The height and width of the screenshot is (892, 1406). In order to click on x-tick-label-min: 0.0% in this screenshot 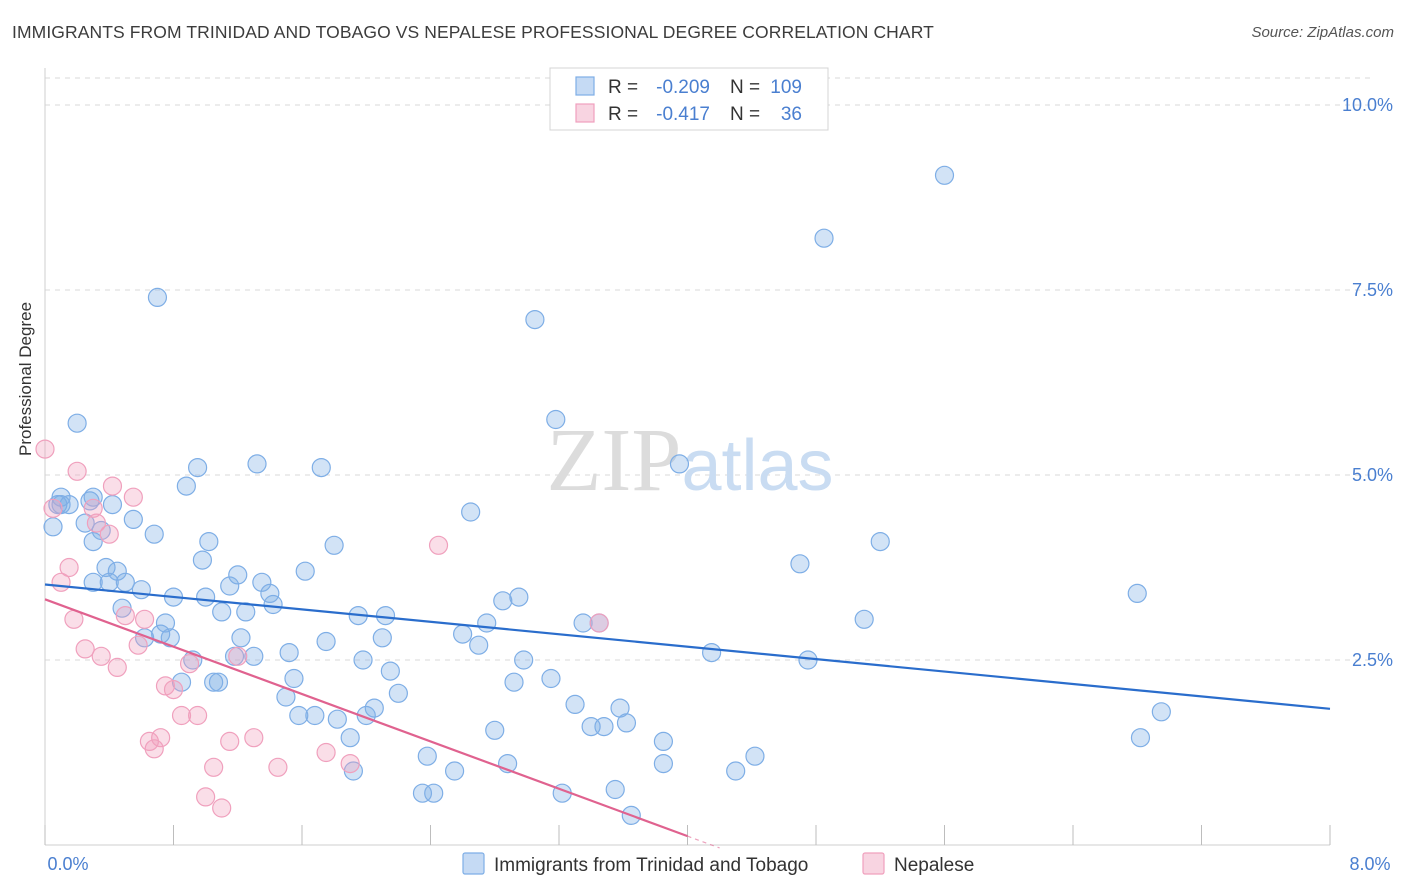, I will do `click(67, 864)`.